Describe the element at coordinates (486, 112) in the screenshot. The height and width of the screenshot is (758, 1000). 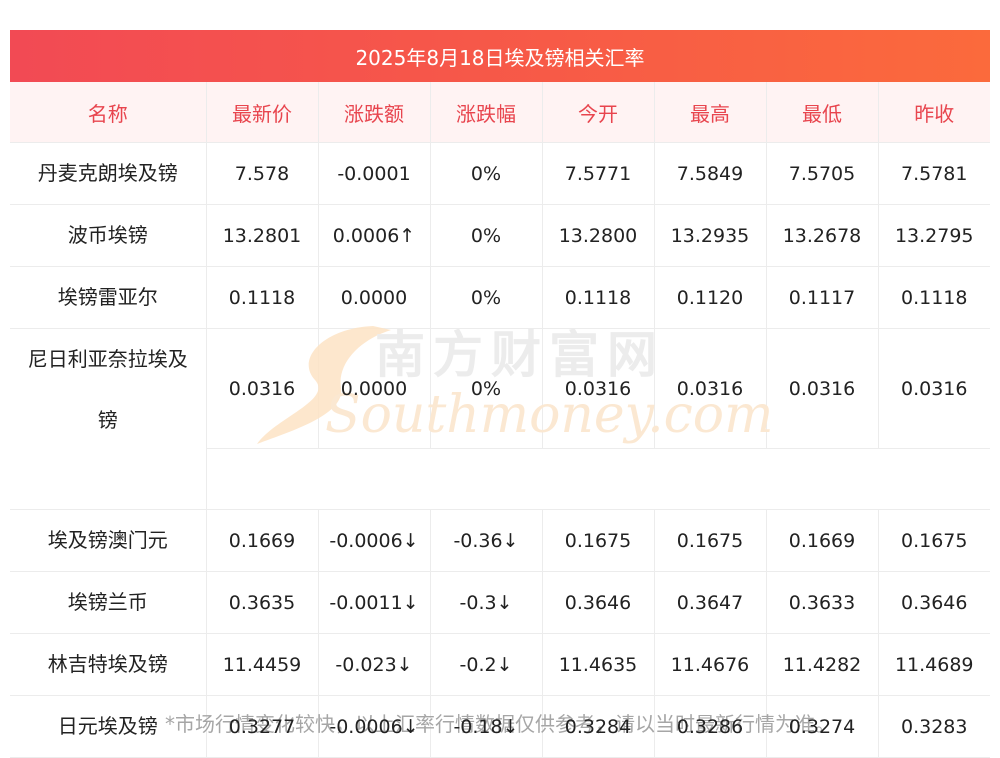
I see `header-change-pct: 涨跌幅` at that location.